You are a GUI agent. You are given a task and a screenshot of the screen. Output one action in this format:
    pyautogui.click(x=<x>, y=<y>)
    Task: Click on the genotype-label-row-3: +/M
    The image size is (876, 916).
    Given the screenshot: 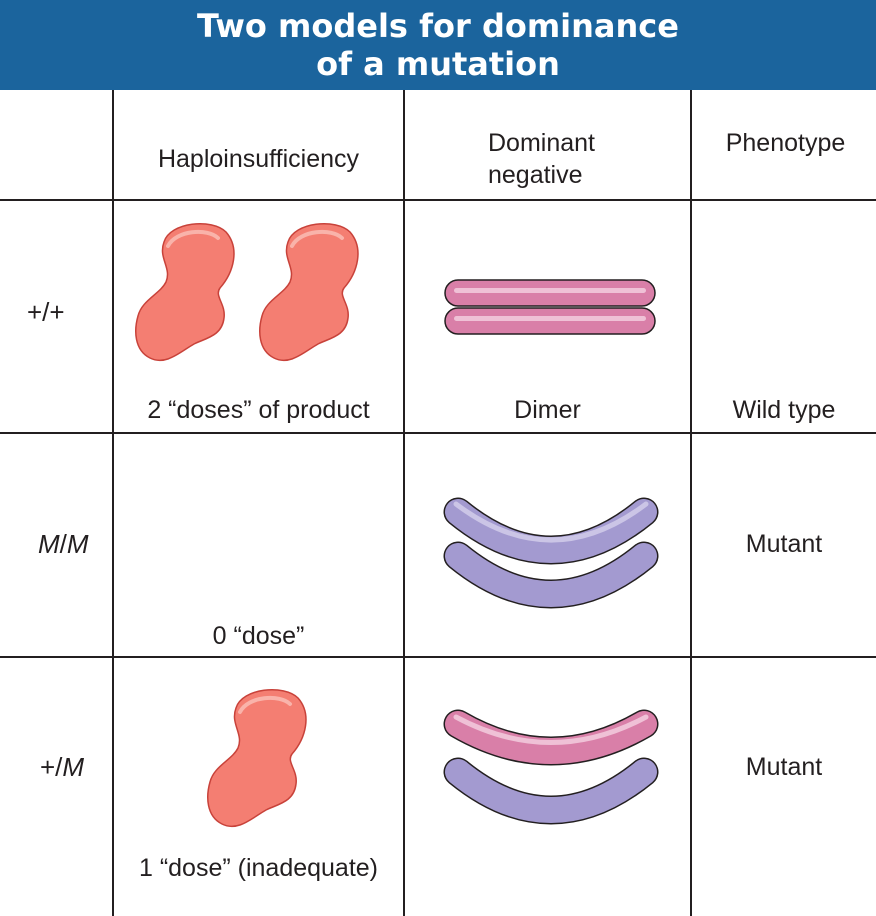 What is the action you would take?
    pyautogui.click(x=76, y=767)
    